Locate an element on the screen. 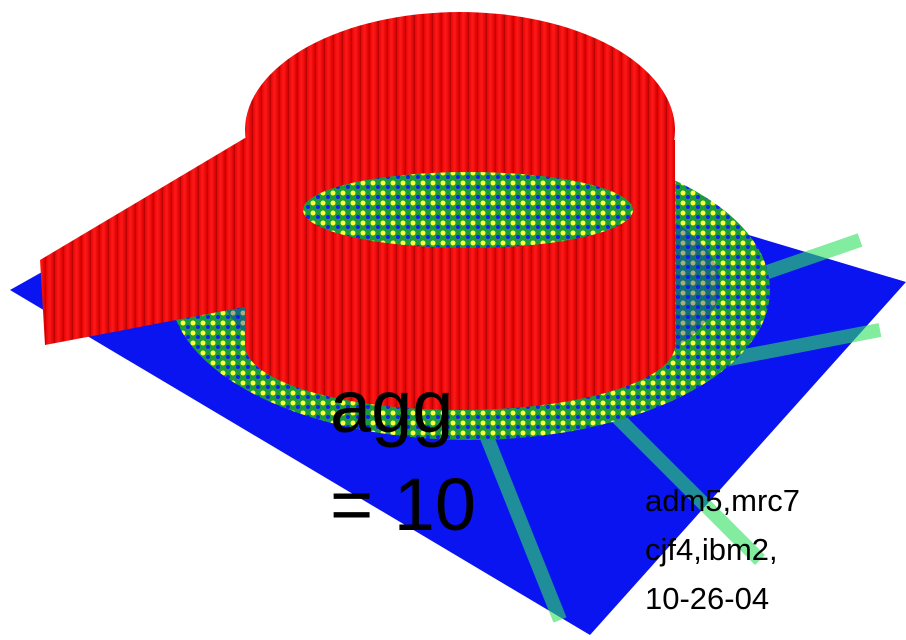 The image size is (906, 640). title-fragment: agg is located at coordinates (391, 406).